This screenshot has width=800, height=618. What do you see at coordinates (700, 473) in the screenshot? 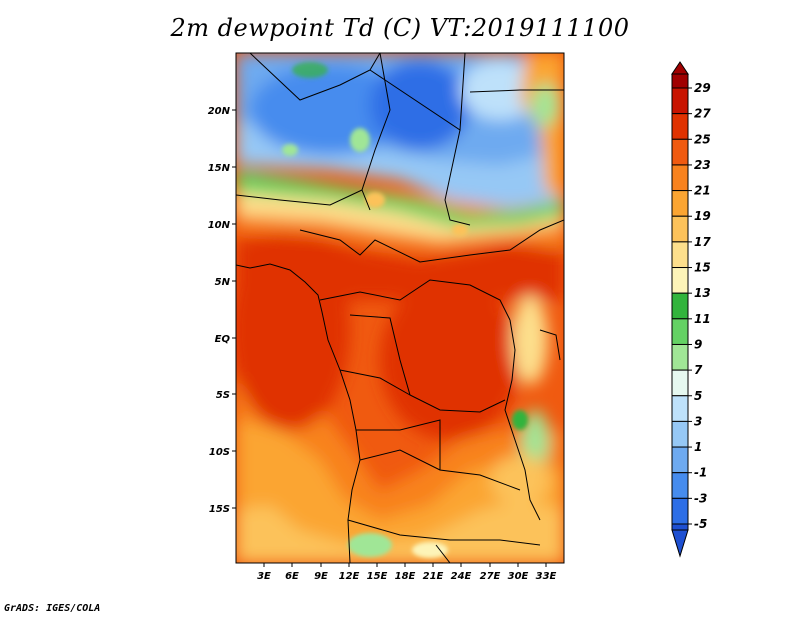
I see `colorbar-label: -1` at bounding box center [700, 473].